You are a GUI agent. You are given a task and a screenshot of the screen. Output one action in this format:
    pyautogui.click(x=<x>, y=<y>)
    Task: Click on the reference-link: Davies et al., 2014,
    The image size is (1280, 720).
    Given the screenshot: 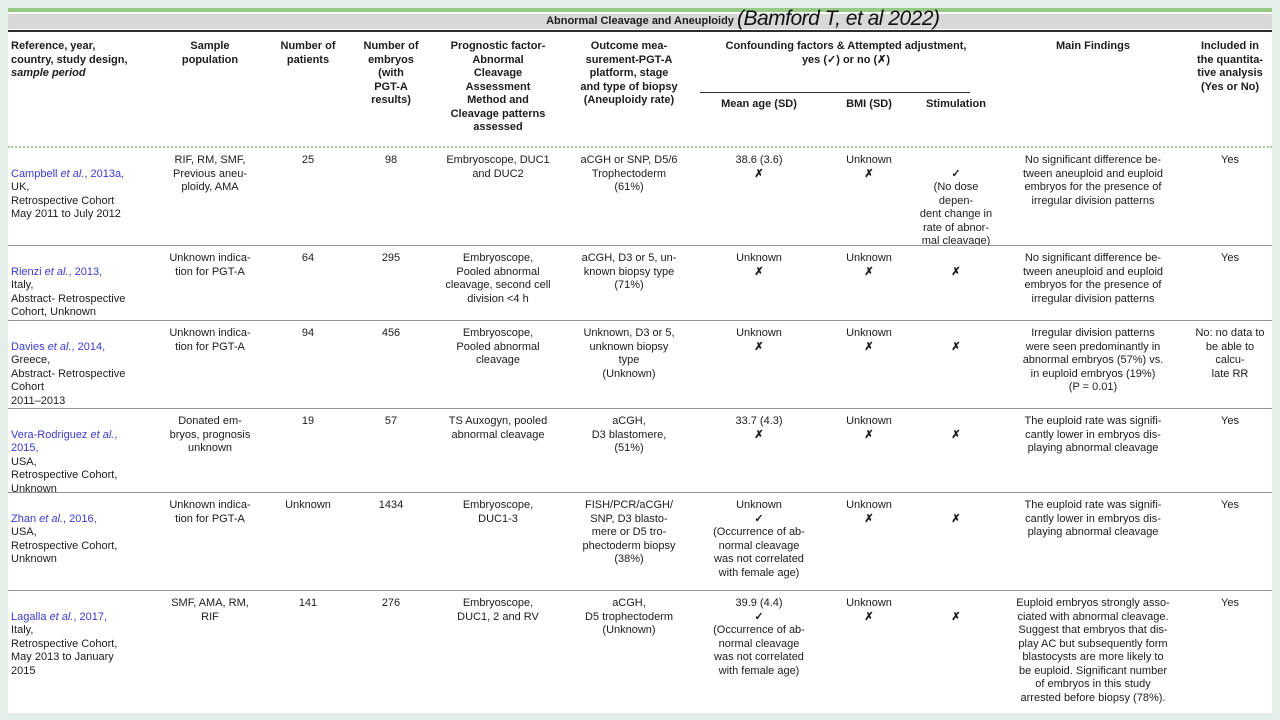 What is the action you would take?
    pyautogui.click(x=58, y=347)
    